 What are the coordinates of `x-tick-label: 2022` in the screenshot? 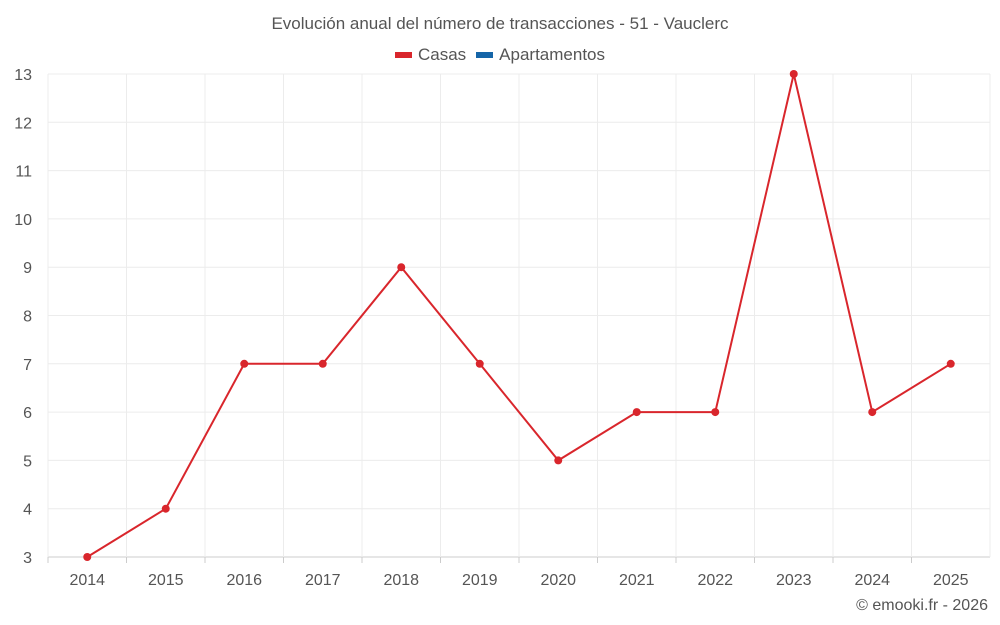 It's located at (715, 580).